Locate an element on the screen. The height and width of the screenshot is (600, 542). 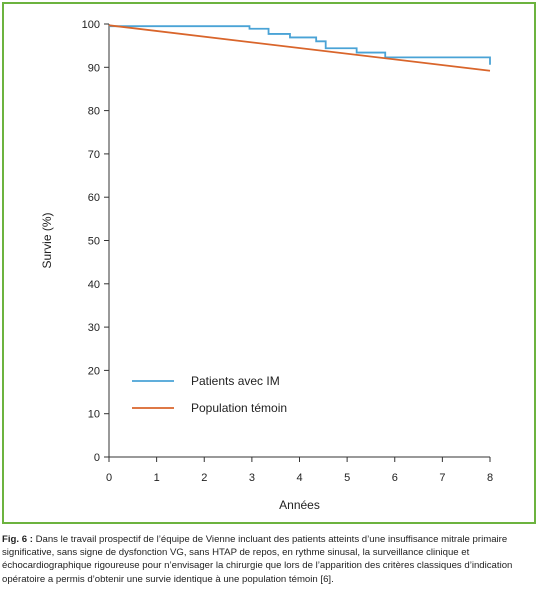
y-tick-label-20: 20 is located at coordinates (94, 371).